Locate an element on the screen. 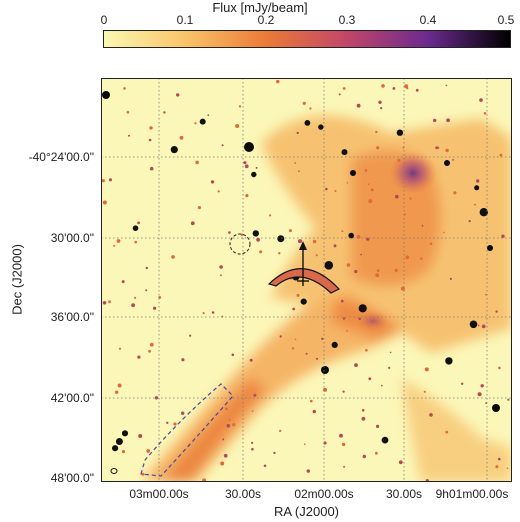  colorbar-tick-2: 0.2 is located at coordinates (266, 20).